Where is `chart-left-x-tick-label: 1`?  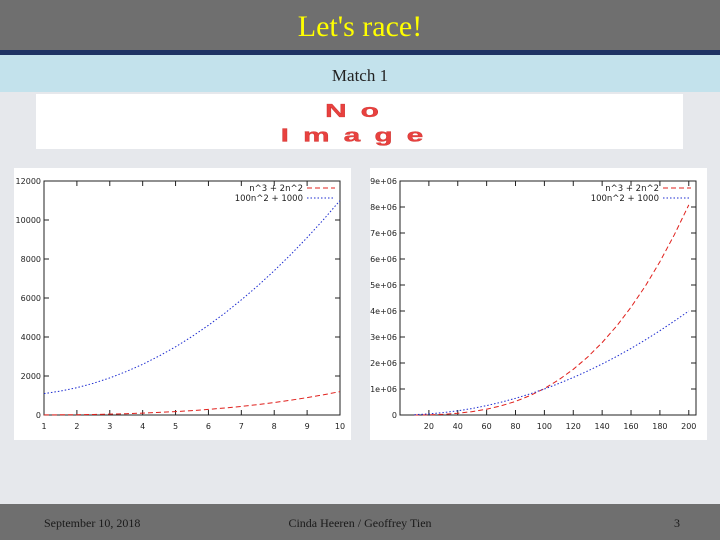
chart-left-x-tick-label: 1 is located at coordinates (43, 426).